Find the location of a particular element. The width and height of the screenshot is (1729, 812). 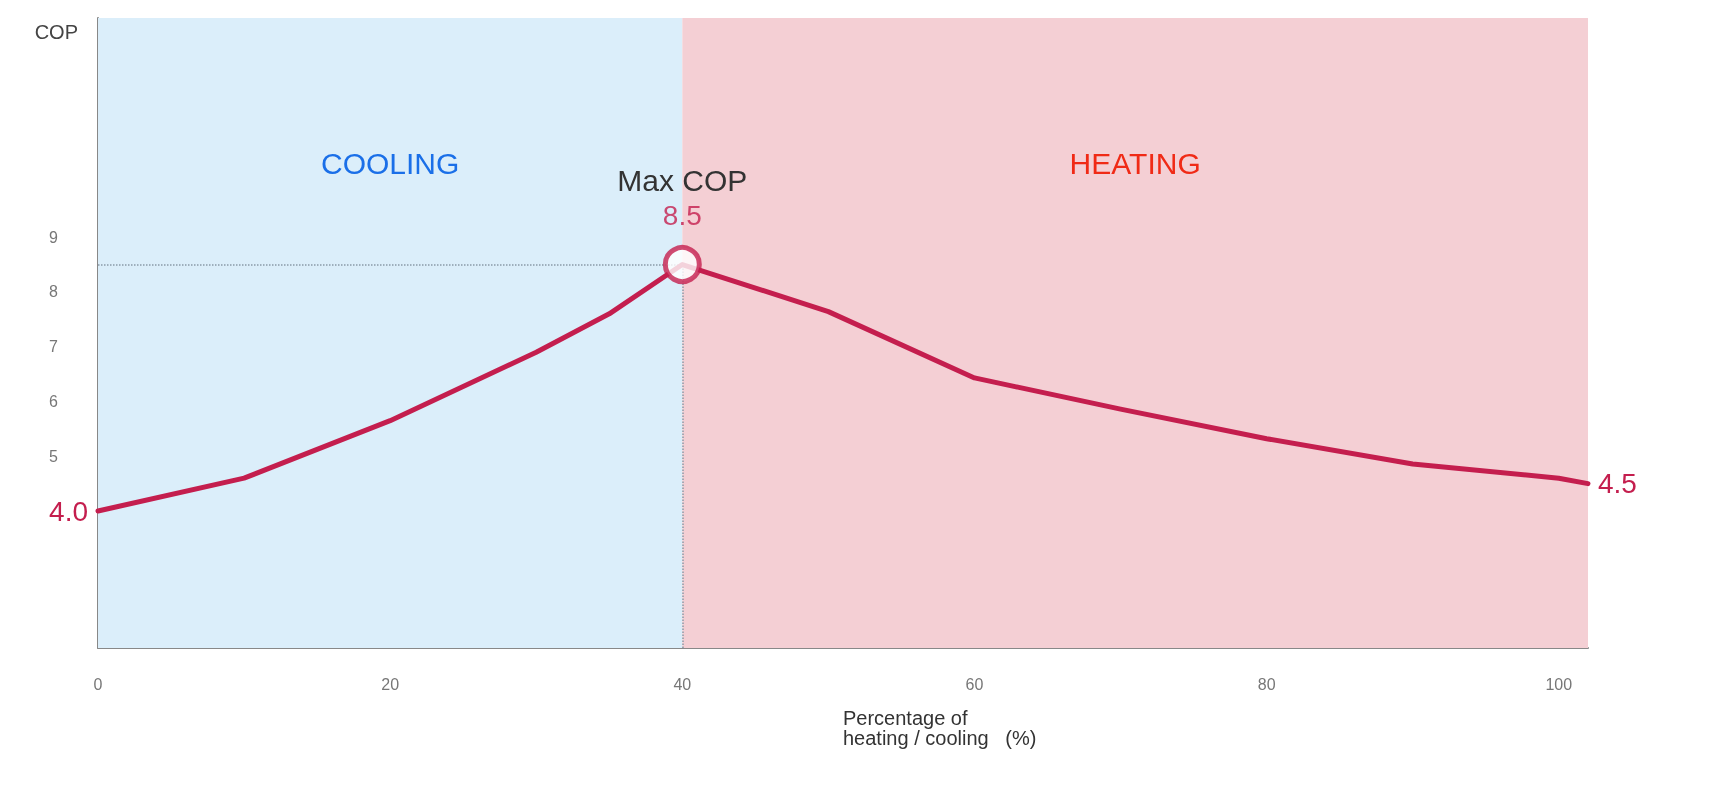

x-tick-label: 0 is located at coordinates (98, 684).